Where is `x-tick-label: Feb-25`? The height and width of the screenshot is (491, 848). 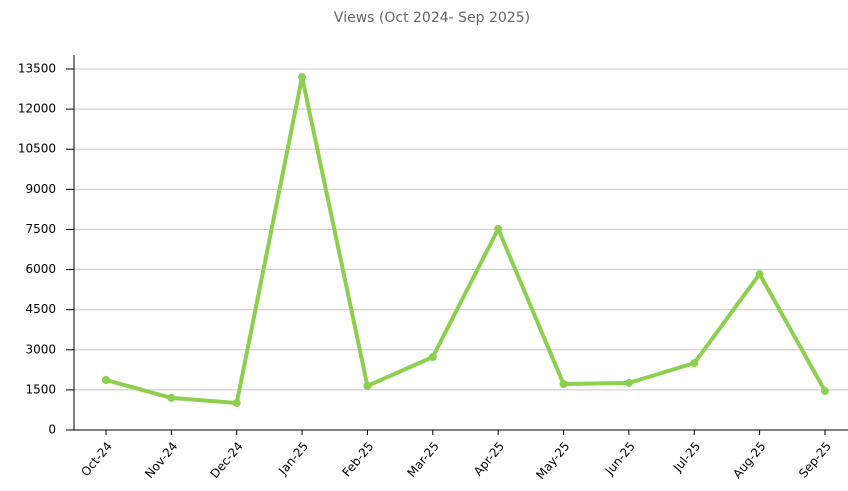 x-tick-label: Feb-25 is located at coordinates (357, 459).